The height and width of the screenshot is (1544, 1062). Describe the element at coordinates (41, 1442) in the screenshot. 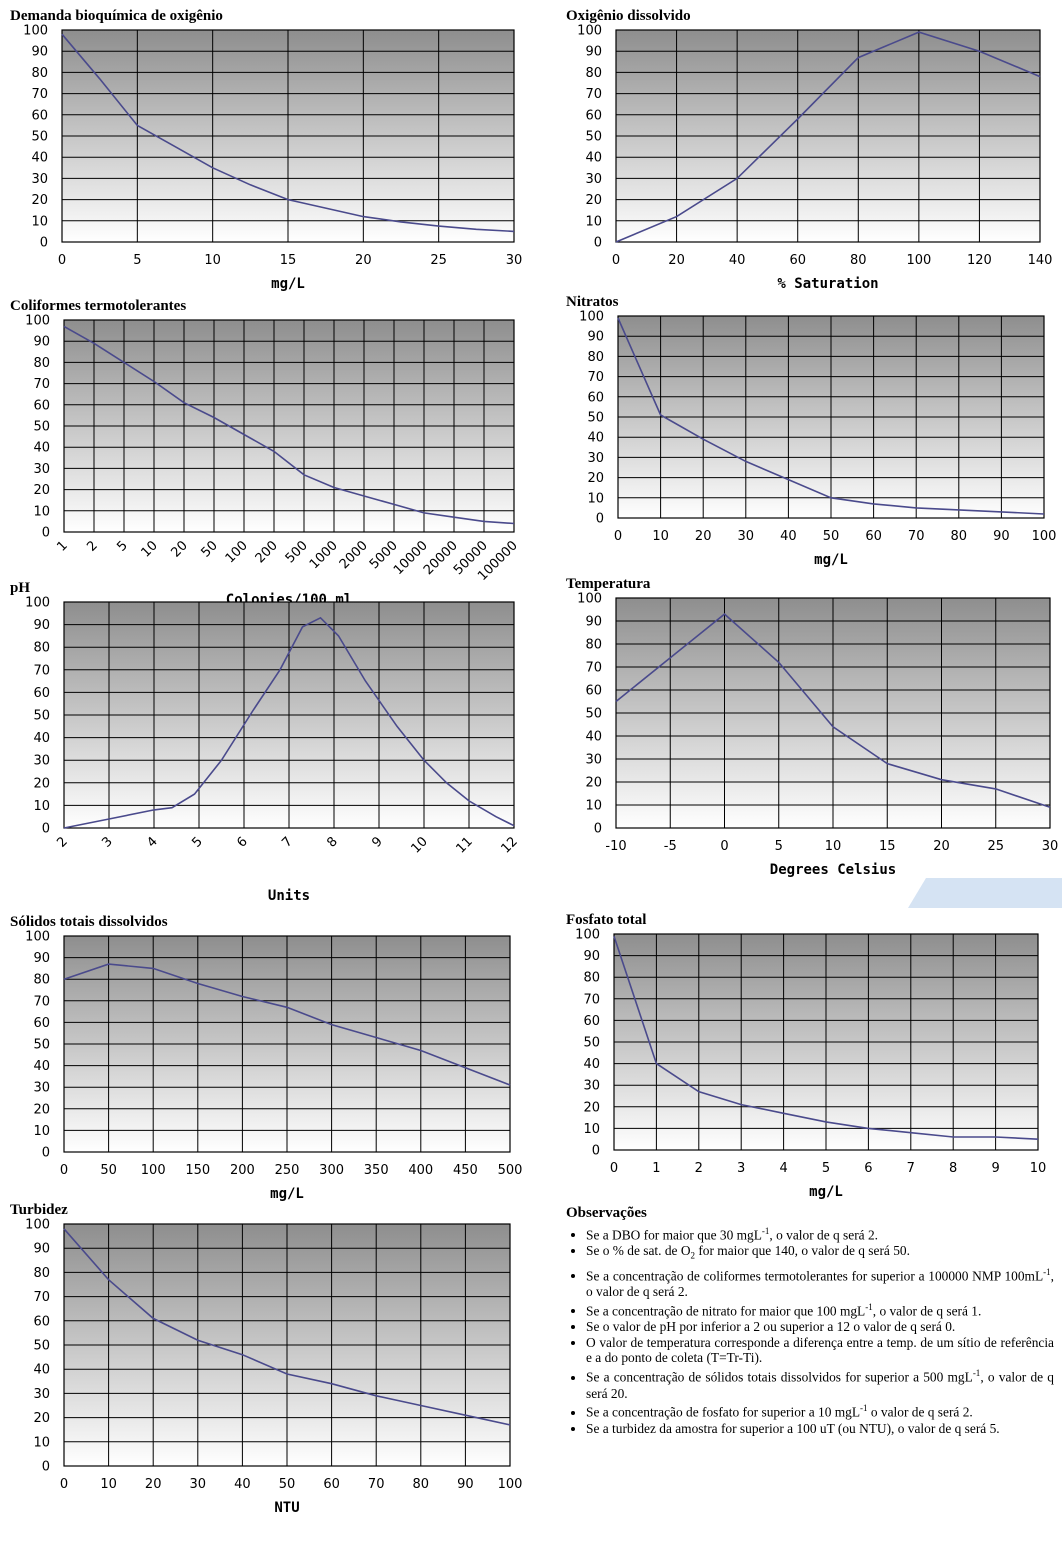

I see `y-tick-label: 10` at that location.